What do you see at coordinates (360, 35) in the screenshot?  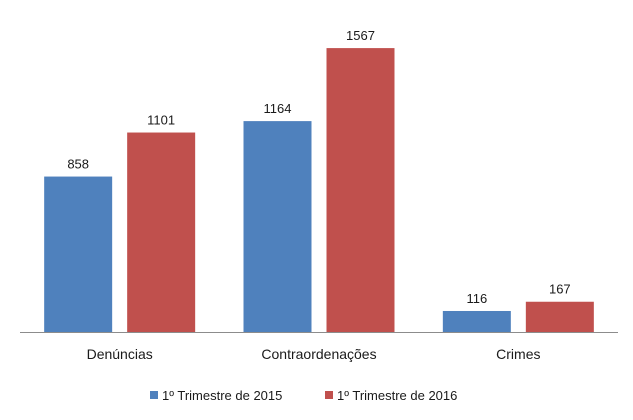 I see `value-label: 1567` at bounding box center [360, 35].